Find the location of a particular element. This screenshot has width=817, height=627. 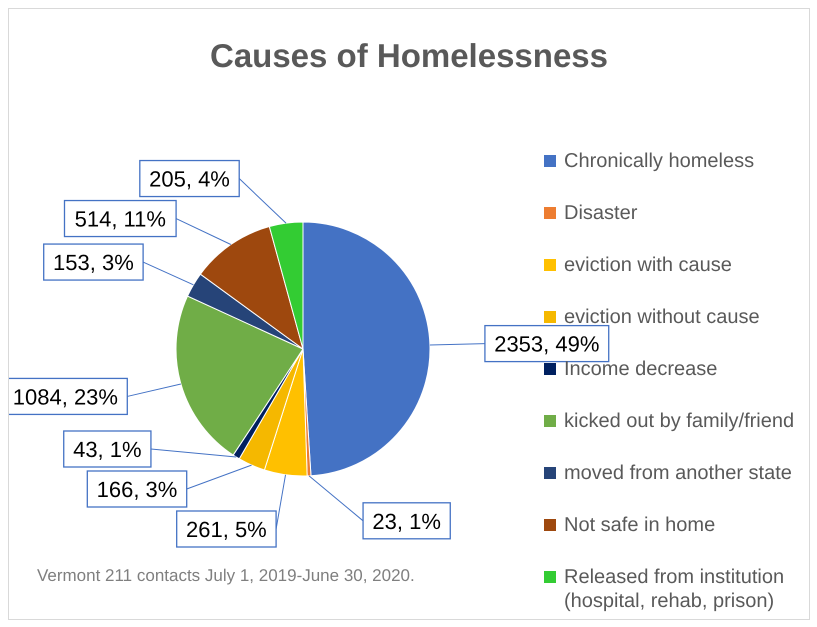

legend-label: Disaster is located at coordinates (601, 213).